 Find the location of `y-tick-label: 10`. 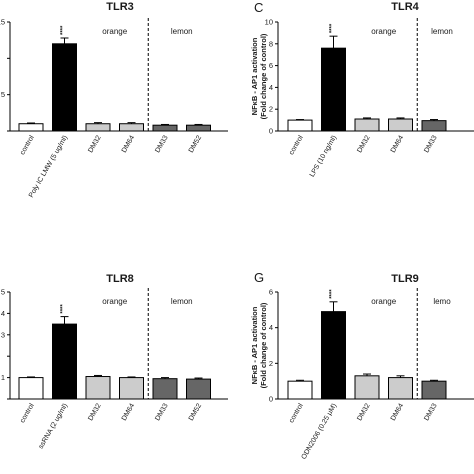

y-tick-label: 10 is located at coordinates (269, 22).